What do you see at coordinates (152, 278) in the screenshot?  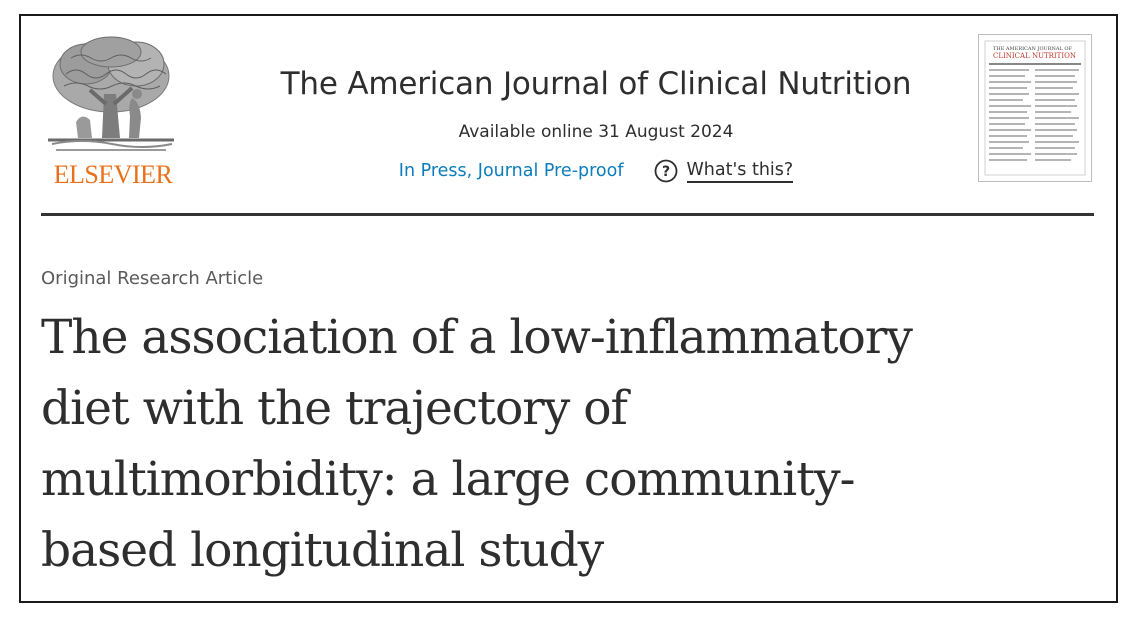 I see `article-type-label: Original Research Article` at bounding box center [152, 278].